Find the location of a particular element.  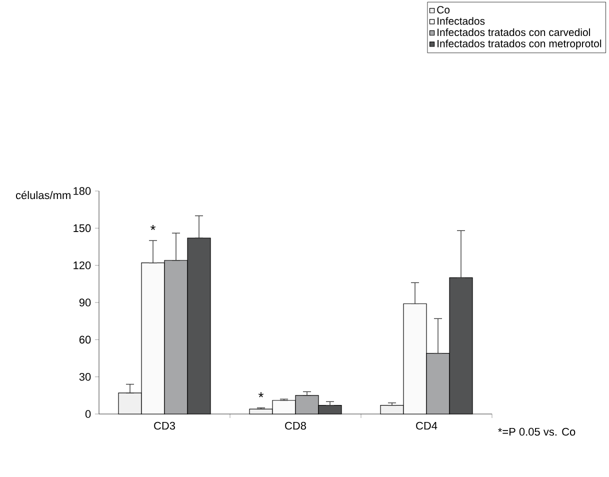

y-tick-label: 120 is located at coordinates (82, 265).